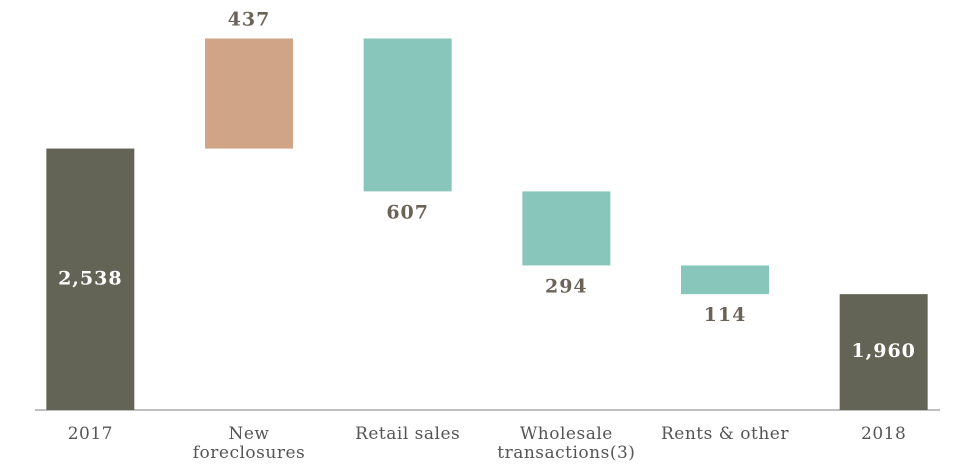  What do you see at coordinates (884, 434) in the screenshot?
I see `x-tick-label: 2018` at bounding box center [884, 434].